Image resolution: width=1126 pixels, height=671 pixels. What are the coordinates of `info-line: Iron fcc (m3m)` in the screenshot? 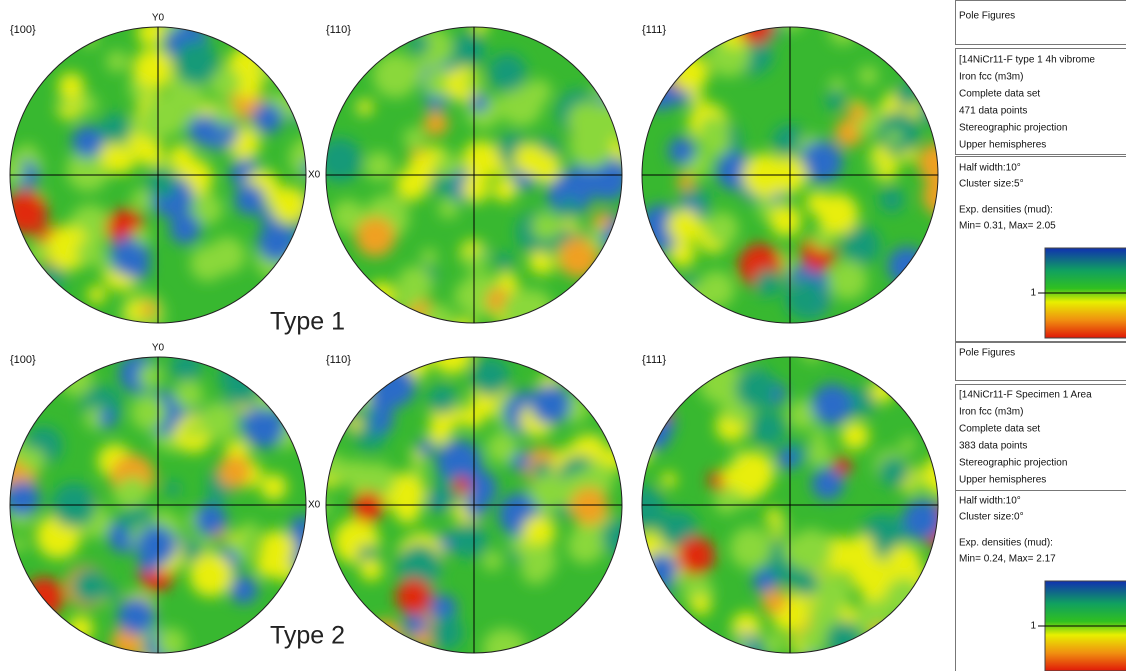 It's located at (991, 412).